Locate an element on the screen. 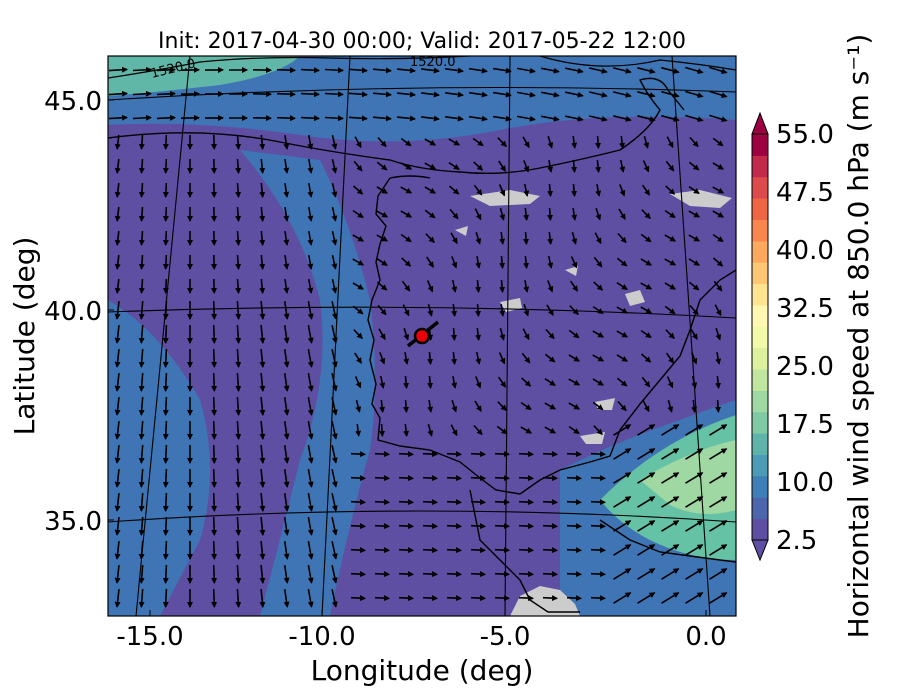 The width and height of the screenshot is (900, 700). contour-label-north: 1520.0 is located at coordinates (433, 62).